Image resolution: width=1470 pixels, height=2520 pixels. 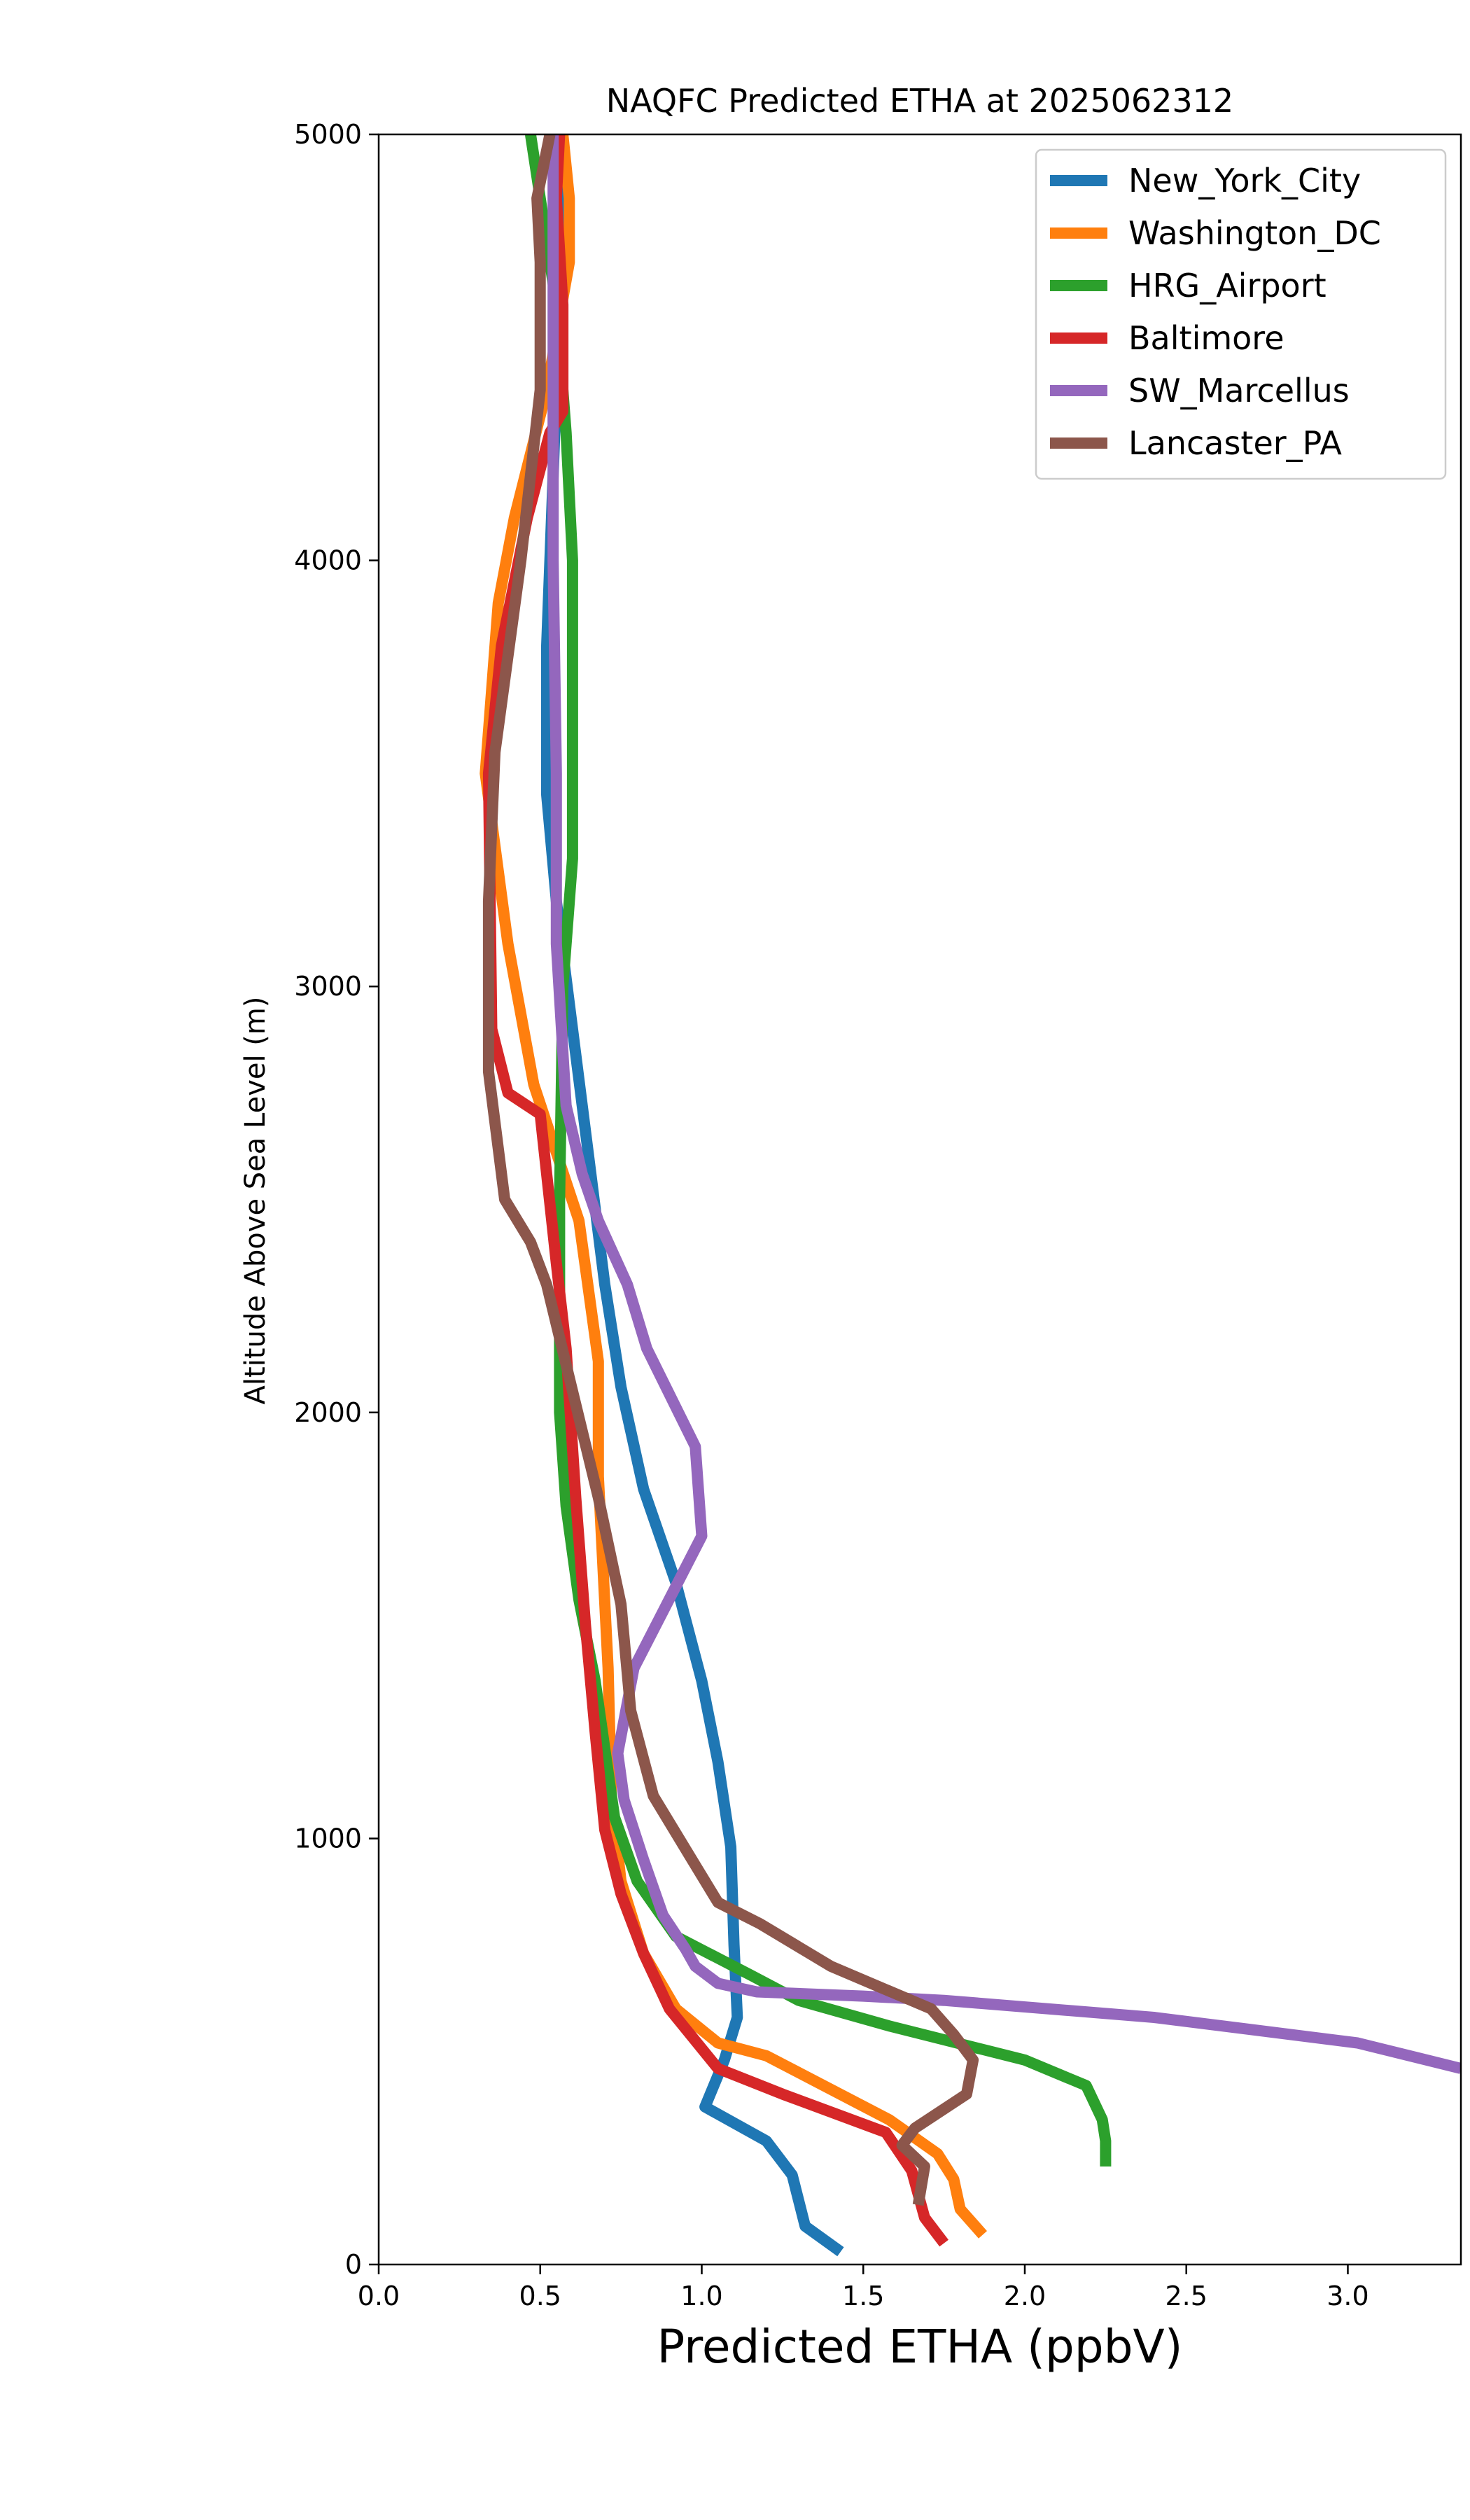 What do you see at coordinates (1254, 233) in the screenshot?
I see `legend-label-washington-dc: Washington_DC` at bounding box center [1254, 233].